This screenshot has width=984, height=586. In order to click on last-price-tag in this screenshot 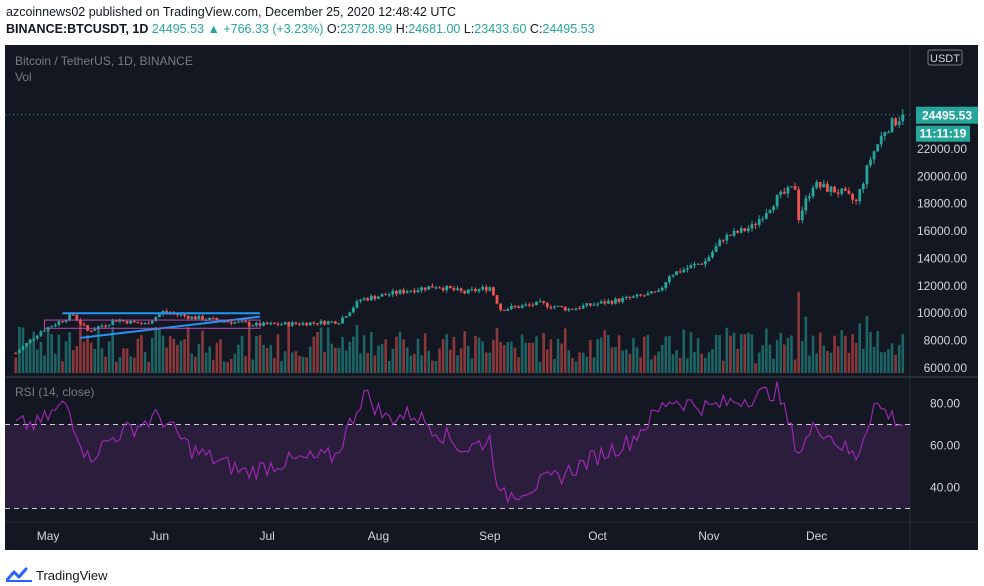, I will do `click(947, 115)`.